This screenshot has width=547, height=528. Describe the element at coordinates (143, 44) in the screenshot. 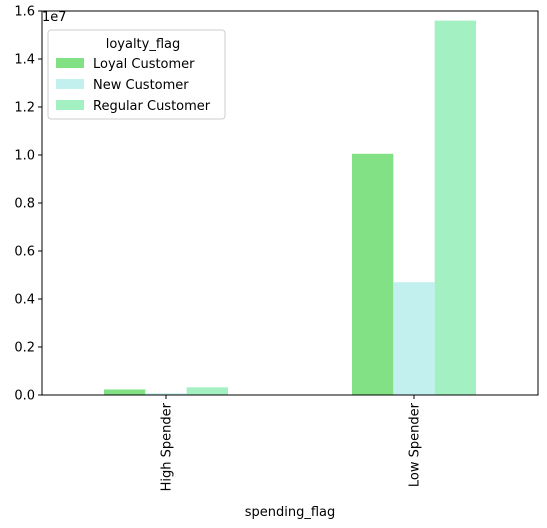

I see `legend-title: loyalty_flag` at that location.